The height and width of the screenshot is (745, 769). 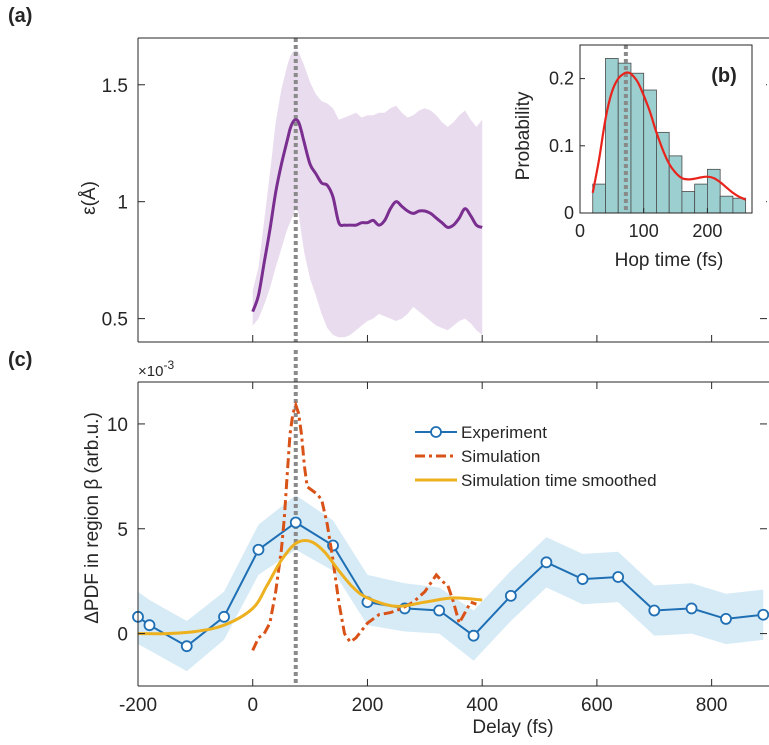 What do you see at coordinates (138, 705) in the screenshot?
I see `panel-c-xtick-label: -200` at bounding box center [138, 705].